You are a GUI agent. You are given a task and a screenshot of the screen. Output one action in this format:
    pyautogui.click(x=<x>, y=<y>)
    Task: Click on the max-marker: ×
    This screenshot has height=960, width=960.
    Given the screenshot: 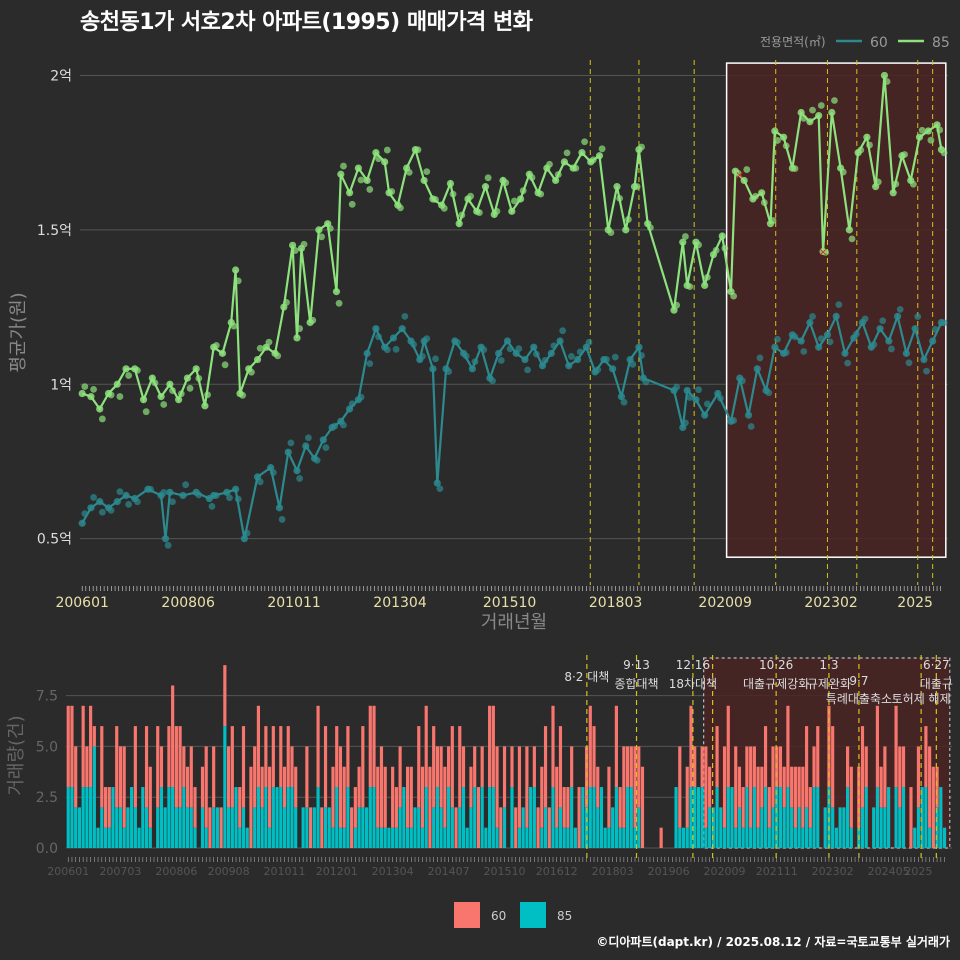 What is the action you would take?
    pyautogui.click(x=739, y=174)
    